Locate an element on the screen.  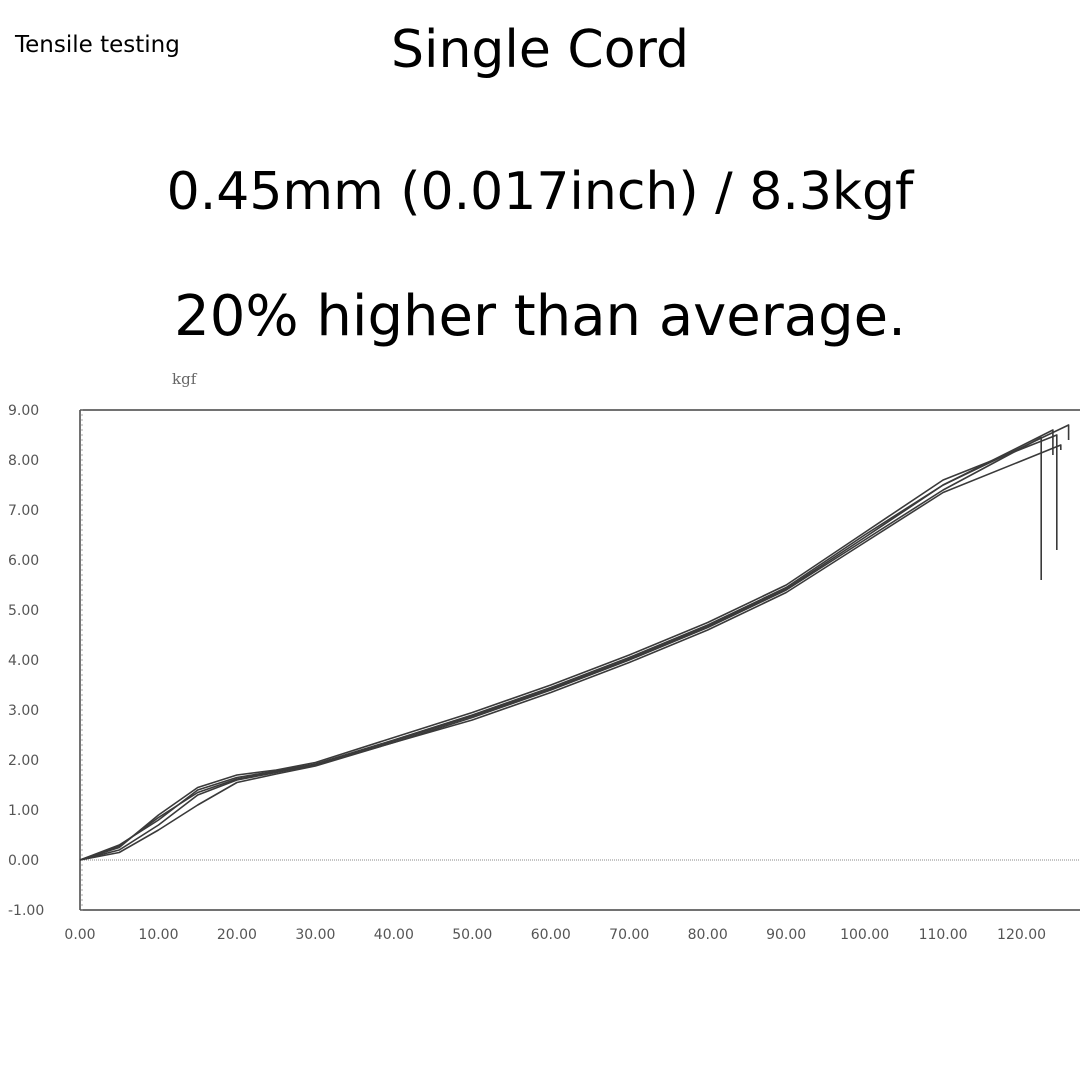
y-tick-label: 5.00 is located at coordinates (23, 611).